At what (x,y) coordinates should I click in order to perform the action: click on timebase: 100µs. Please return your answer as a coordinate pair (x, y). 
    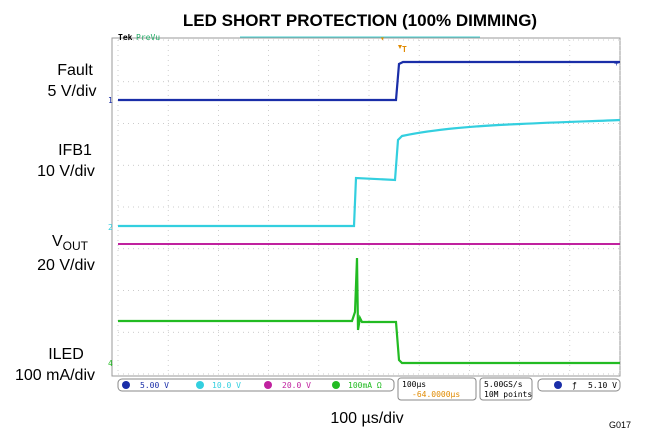
    Looking at the image, I should click on (414, 384).